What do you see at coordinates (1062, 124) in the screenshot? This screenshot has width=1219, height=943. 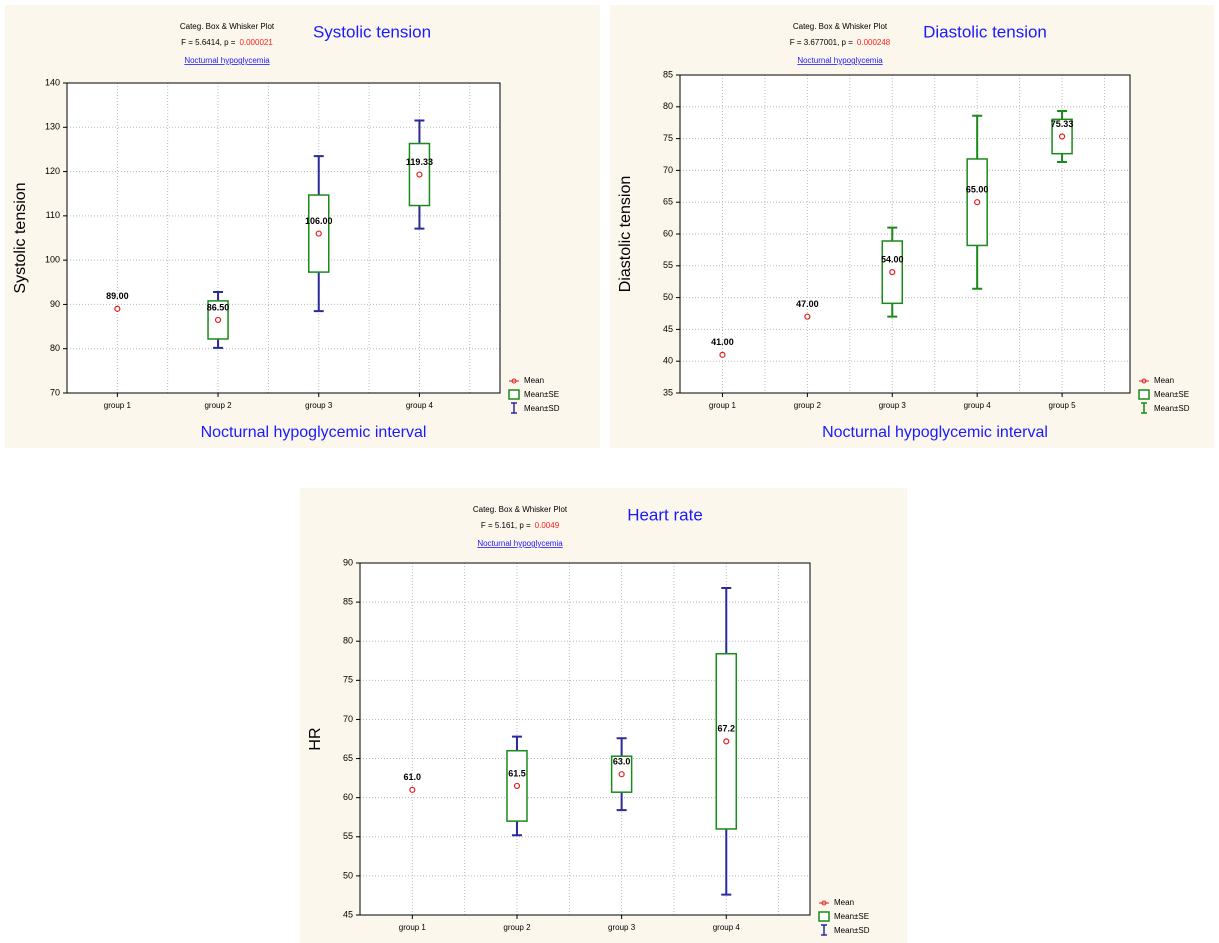 I see `value-label: 75.33` at bounding box center [1062, 124].